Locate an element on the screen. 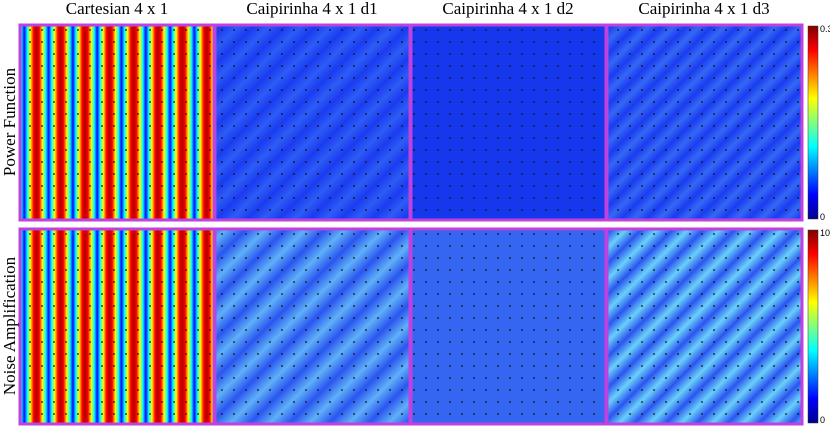 The height and width of the screenshot is (426, 830). colorbar-max: 0.3 is located at coordinates (825, 29).